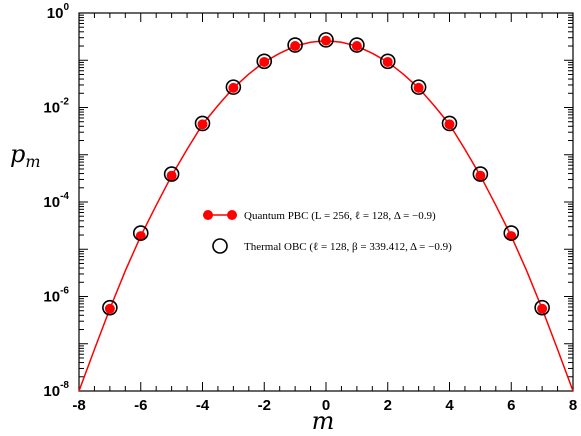  Describe the element at coordinates (326, 405) in the screenshot. I see `x-tick-label: 0` at that location.